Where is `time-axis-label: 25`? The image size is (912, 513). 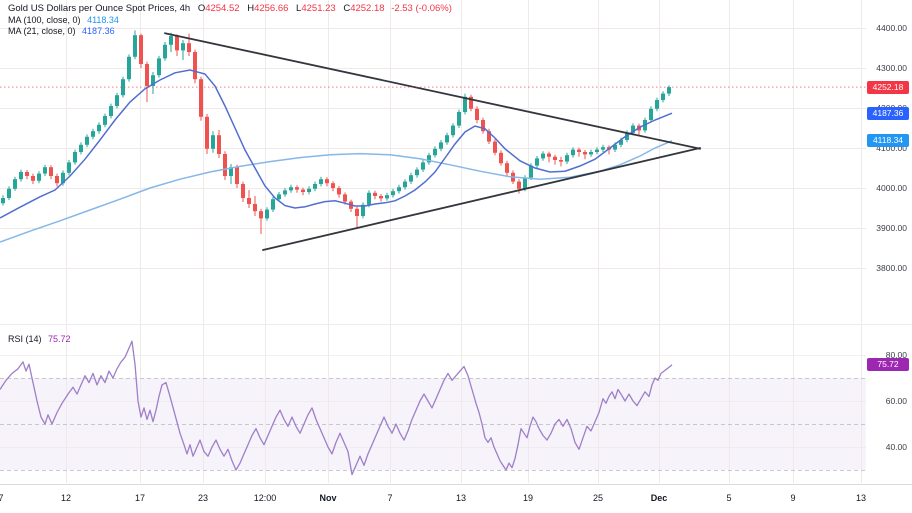
time-axis-label: 25 is located at coordinates (598, 498).